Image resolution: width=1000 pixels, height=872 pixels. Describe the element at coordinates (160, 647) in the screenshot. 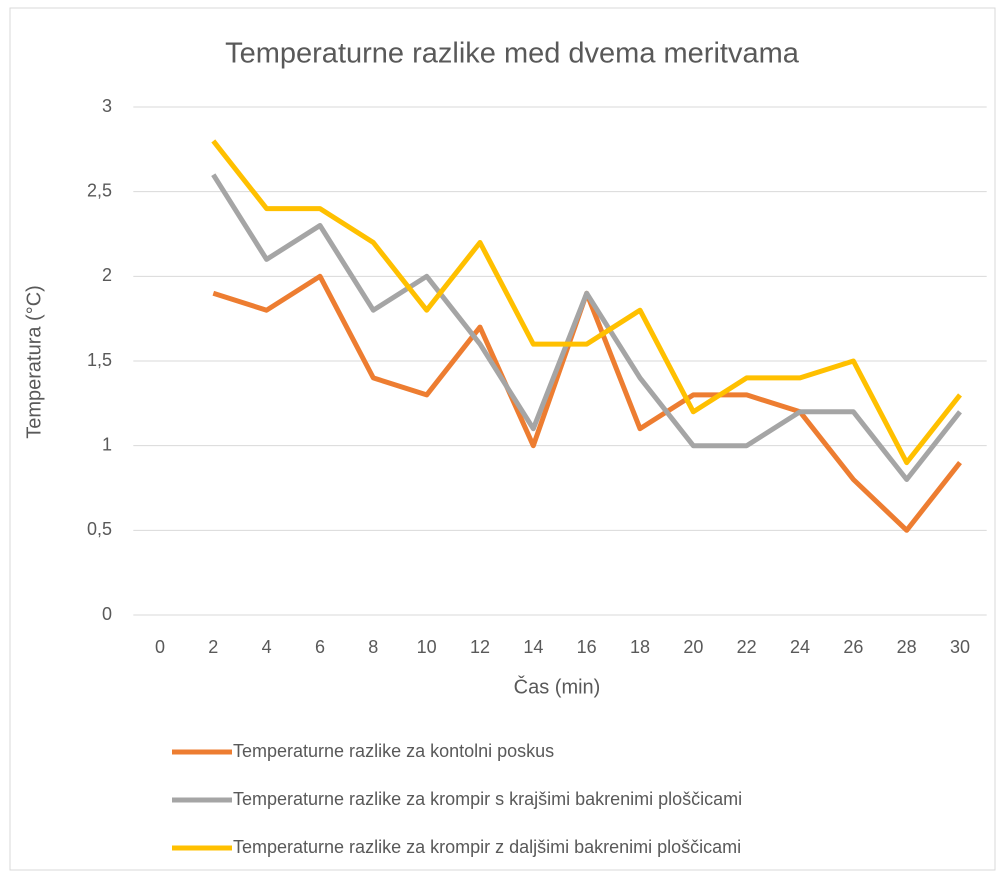

I see `x-tick-label: 0` at that location.